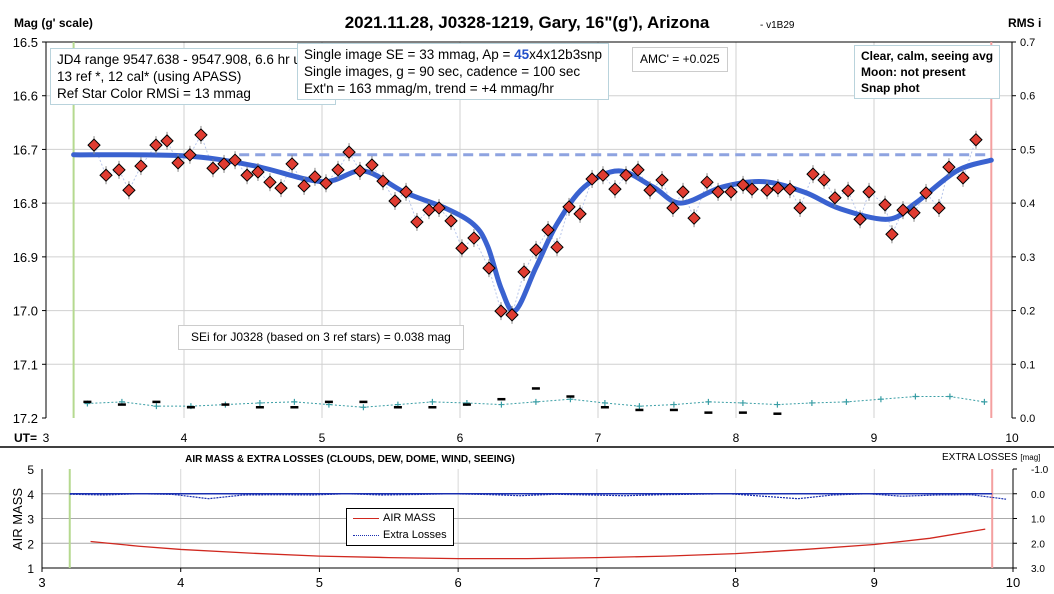 Image resolution: width=1054 pixels, height=594 pixels. What do you see at coordinates (874, 438) in the screenshot?
I see `x-tick-label: 9` at bounding box center [874, 438].